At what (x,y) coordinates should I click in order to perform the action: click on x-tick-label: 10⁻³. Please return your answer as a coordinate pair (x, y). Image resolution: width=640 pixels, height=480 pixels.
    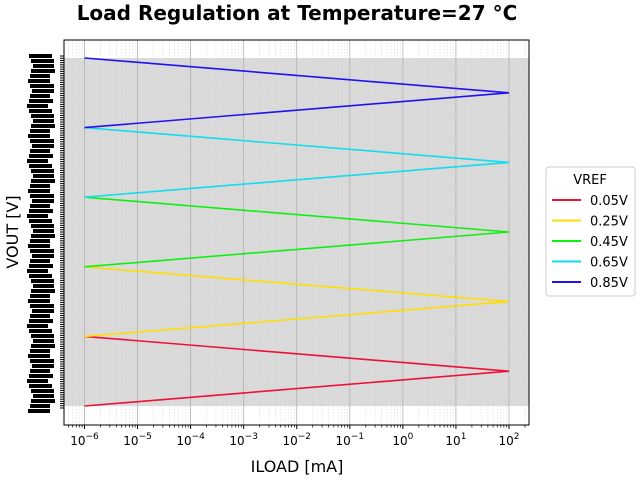
    Looking at the image, I should click on (243, 440).